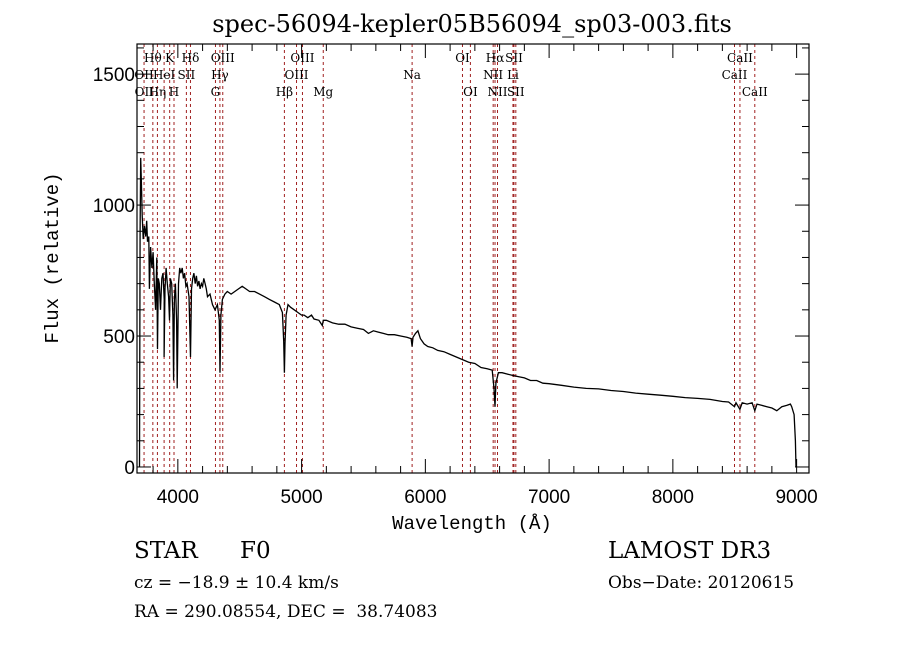 The image size is (900, 649). I want to click on spectral-line-label: Hδ, so click(191, 58).